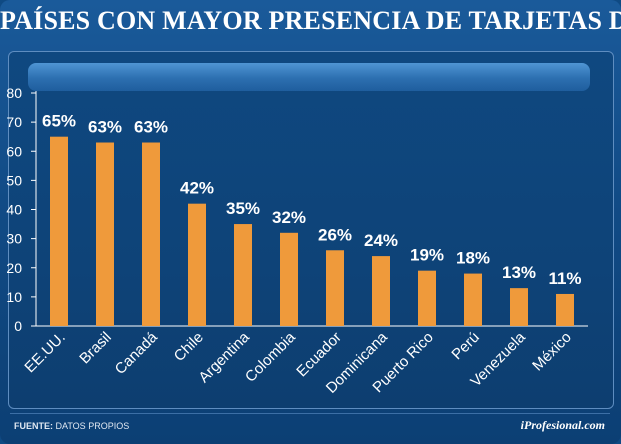 This screenshot has width=621, height=444. I want to click on data-label: 32%, so click(289, 217).